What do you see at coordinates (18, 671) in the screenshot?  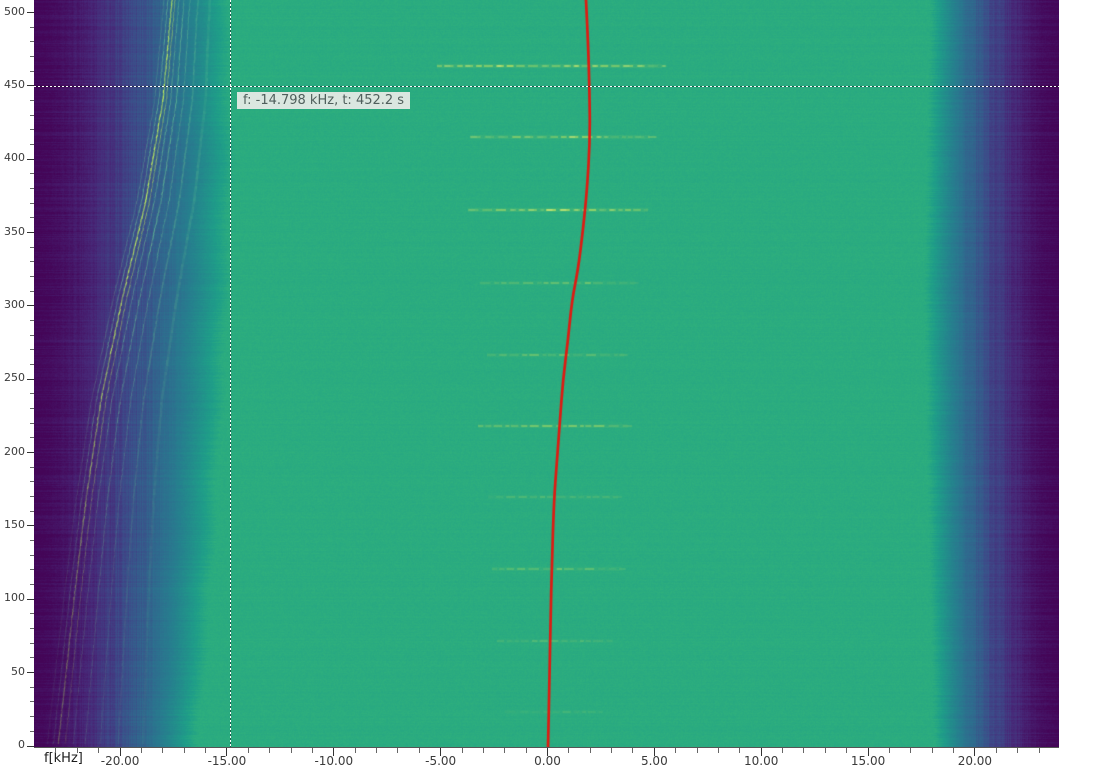 I see `y-tick-label: 50` at bounding box center [18, 671].